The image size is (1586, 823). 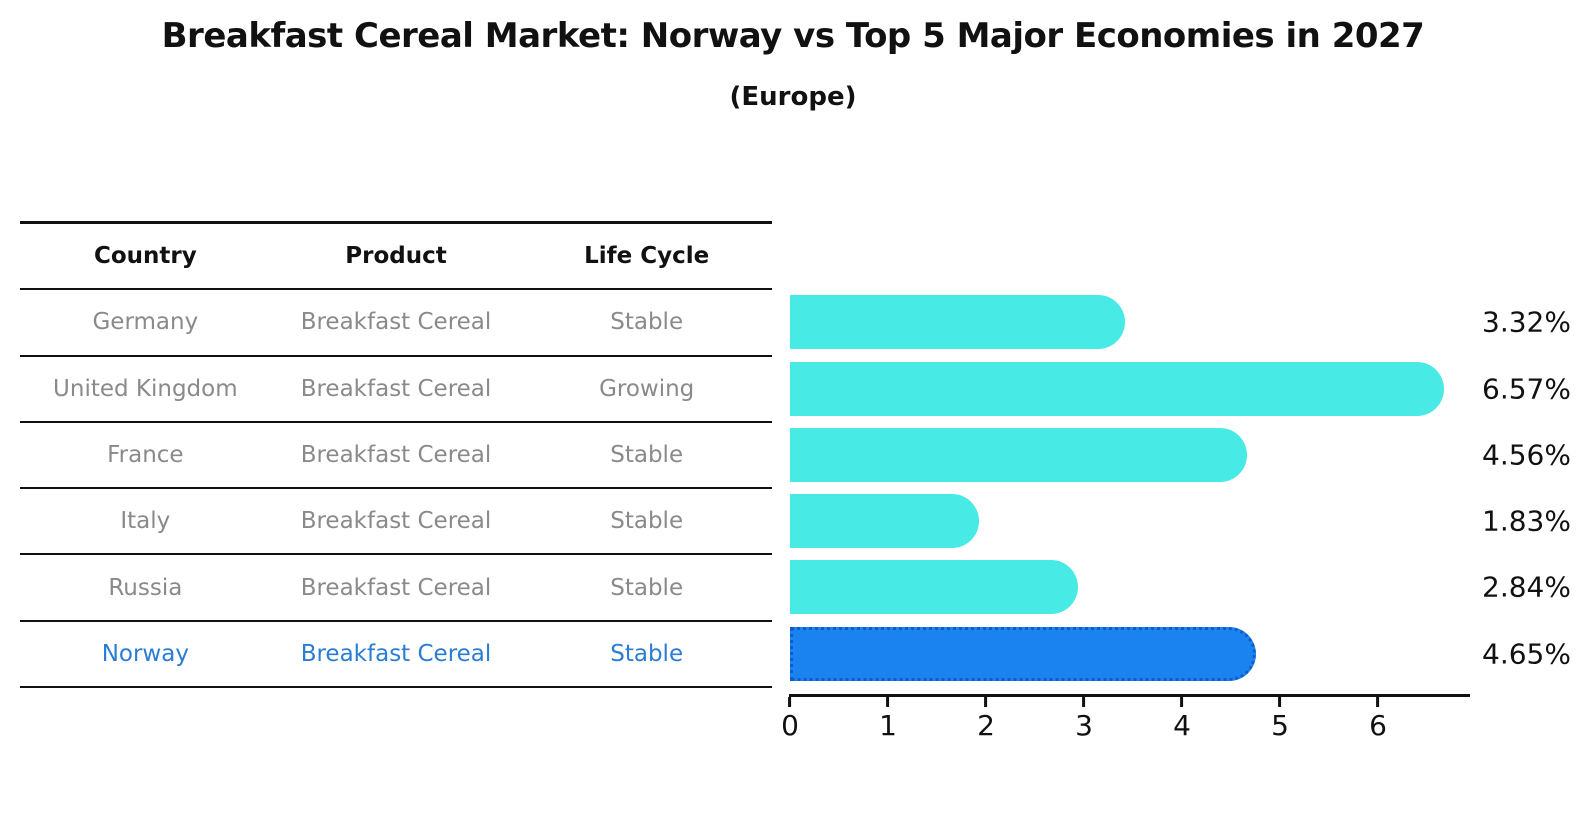 I want to click on x-tick-4: 4, so click(x=1182, y=719).